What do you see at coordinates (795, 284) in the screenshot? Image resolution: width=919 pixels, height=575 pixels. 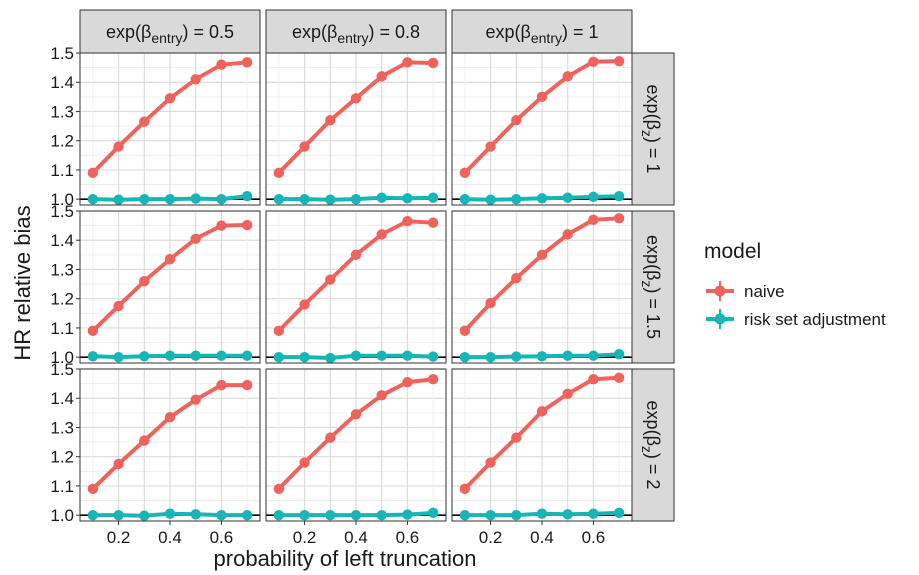 I see `legend: model naive risk set adjustment` at bounding box center [795, 284].